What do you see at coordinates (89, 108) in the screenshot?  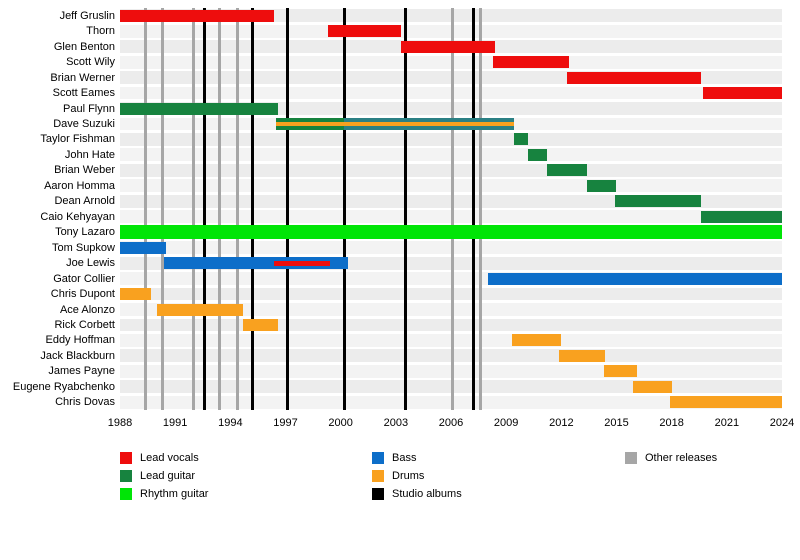 I see `member-label: Paul Flynn` at bounding box center [89, 108].